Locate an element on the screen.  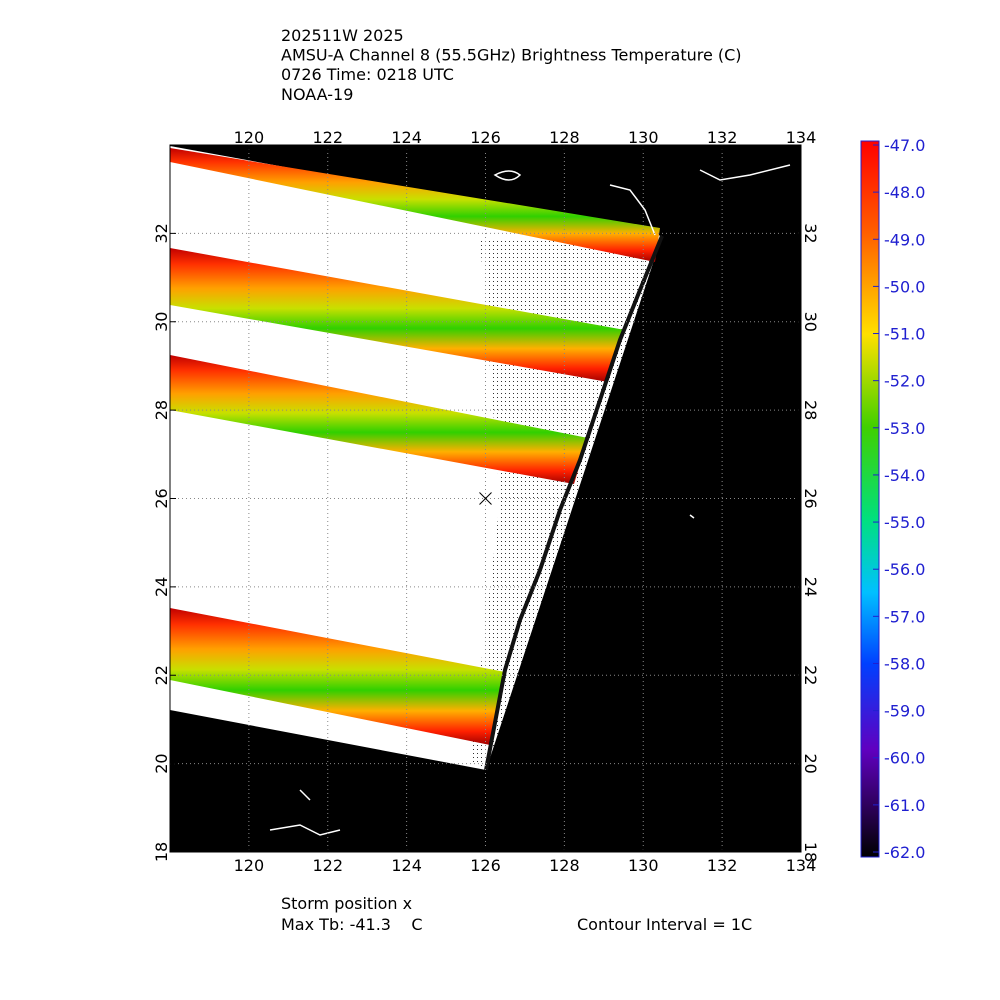
storm-position is located at coordinates (485, 498).